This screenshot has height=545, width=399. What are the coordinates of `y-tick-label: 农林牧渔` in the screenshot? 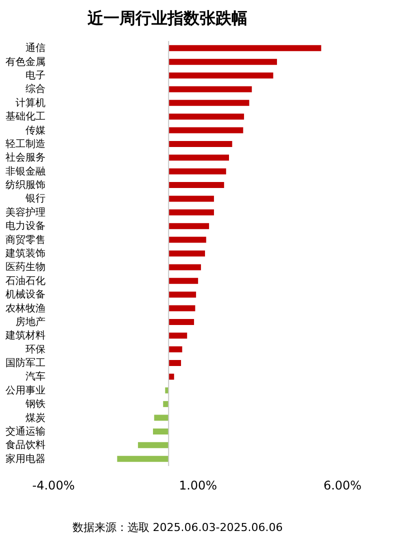 It's located at (26, 308).